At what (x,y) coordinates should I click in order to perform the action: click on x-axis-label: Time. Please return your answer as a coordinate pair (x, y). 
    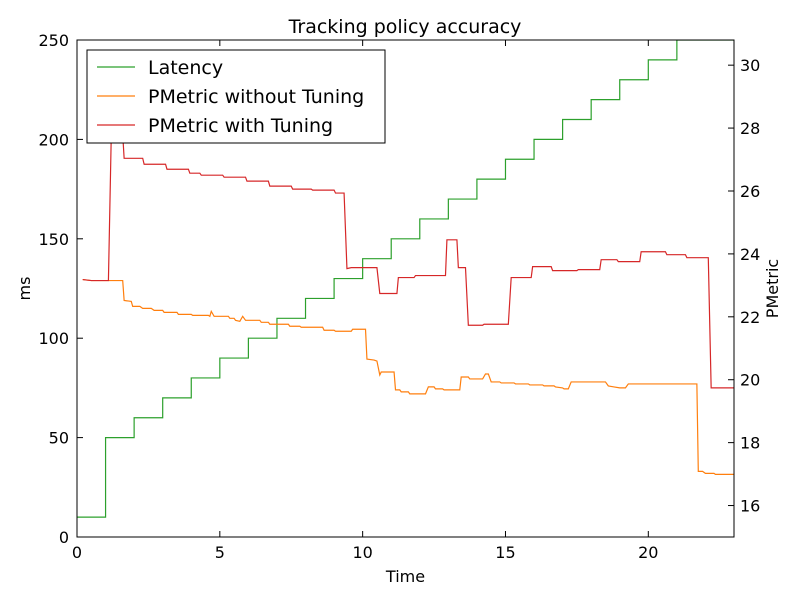
    Looking at the image, I should click on (405, 576).